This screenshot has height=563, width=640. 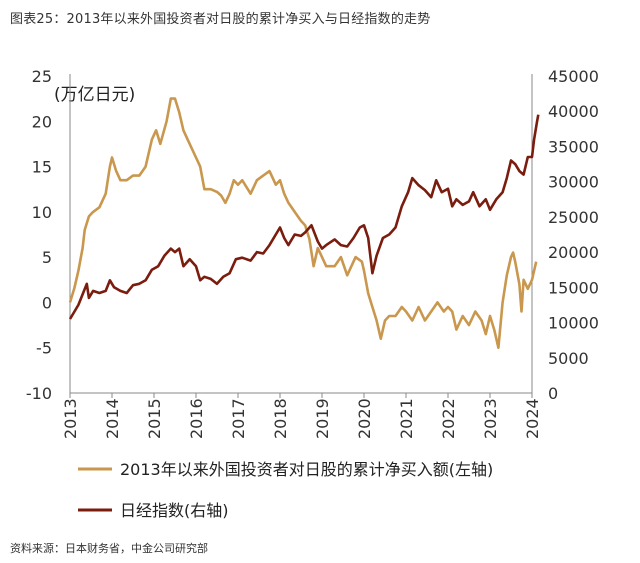 What do you see at coordinates (532, 418) in the screenshot?
I see `x-tick-label: 2024` at bounding box center [532, 418].